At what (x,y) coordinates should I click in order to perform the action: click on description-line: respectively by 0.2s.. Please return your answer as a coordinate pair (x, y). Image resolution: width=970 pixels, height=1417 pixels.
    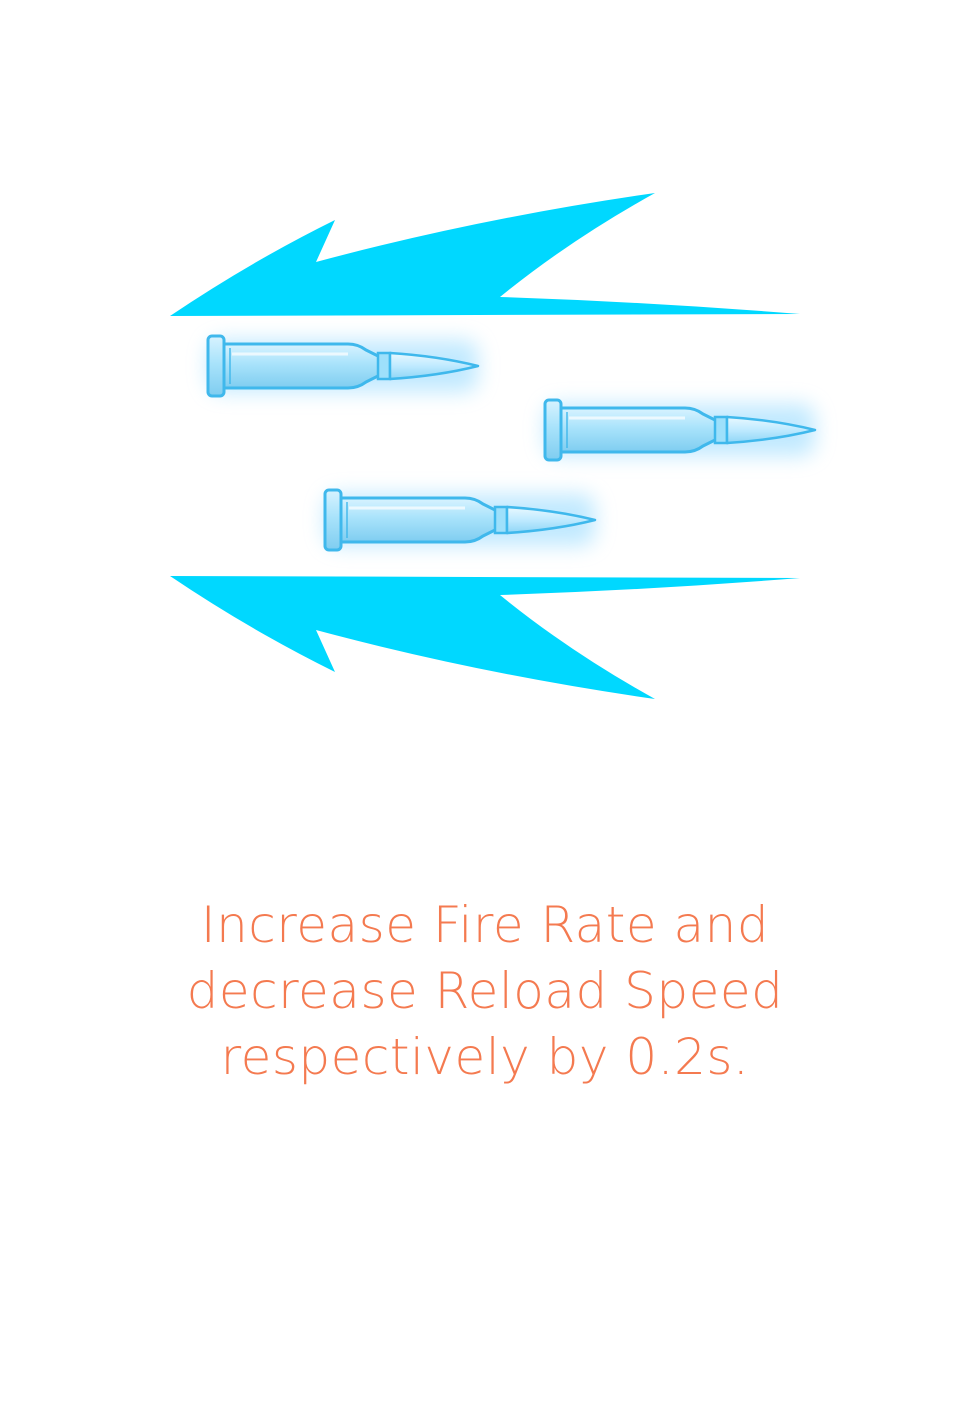
    Looking at the image, I should click on (485, 1057).